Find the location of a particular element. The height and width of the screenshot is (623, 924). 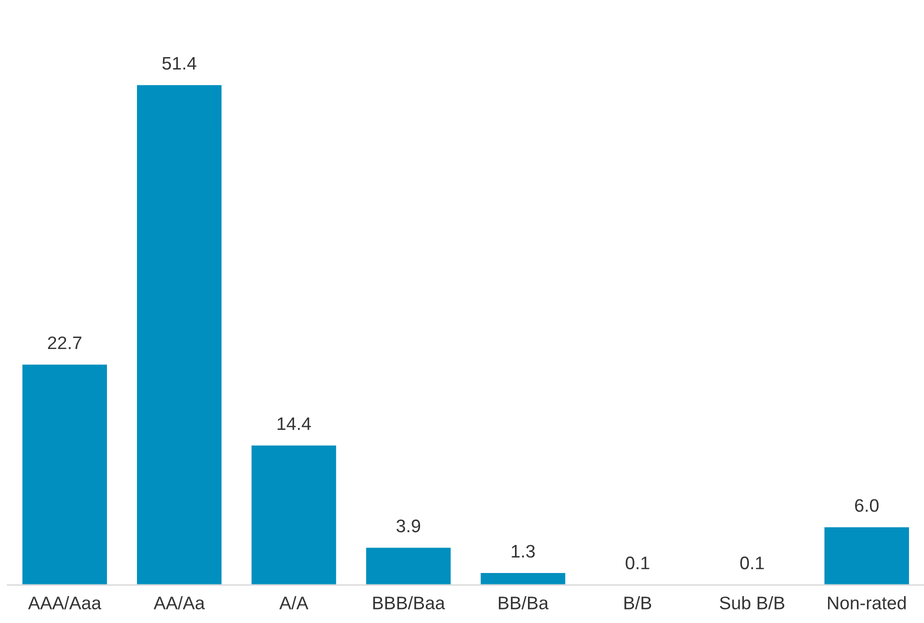

data-label: 1.3 is located at coordinates (523, 551).